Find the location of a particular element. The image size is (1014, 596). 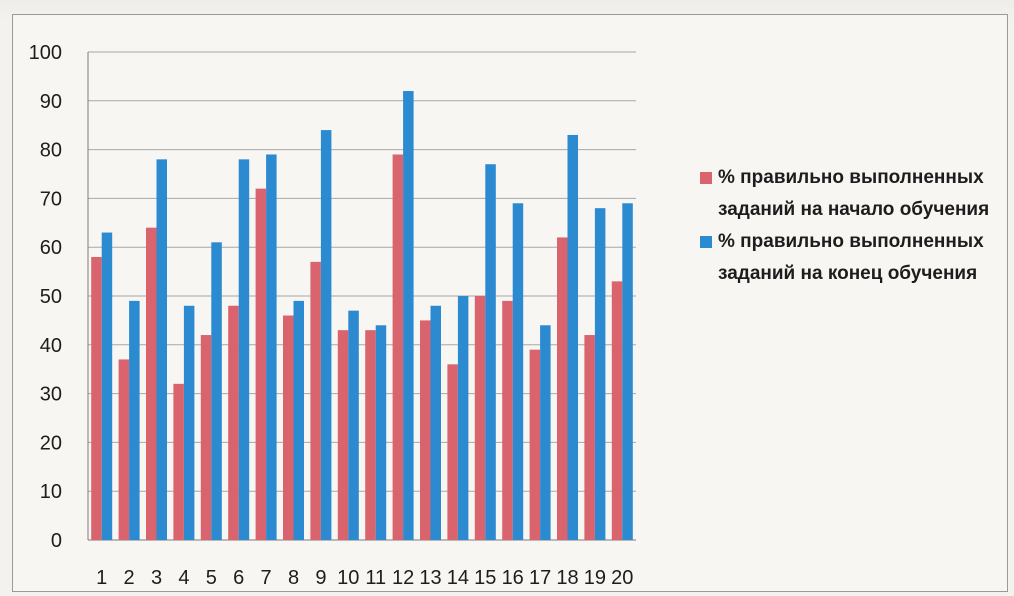

x-tick-label: 19 is located at coordinates (595, 578).